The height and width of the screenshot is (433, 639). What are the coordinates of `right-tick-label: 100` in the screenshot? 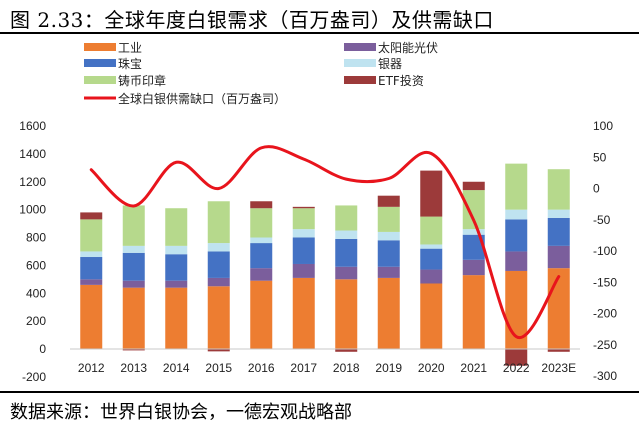 It's located at (603, 126).